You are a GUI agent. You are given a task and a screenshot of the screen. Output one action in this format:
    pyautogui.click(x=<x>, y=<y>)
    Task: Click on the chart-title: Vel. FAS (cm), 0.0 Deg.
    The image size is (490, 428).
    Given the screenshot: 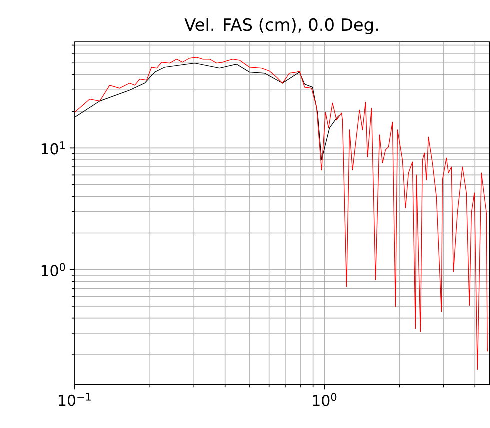 What is the action you would take?
    pyautogui.click(x=281, y=26)
    